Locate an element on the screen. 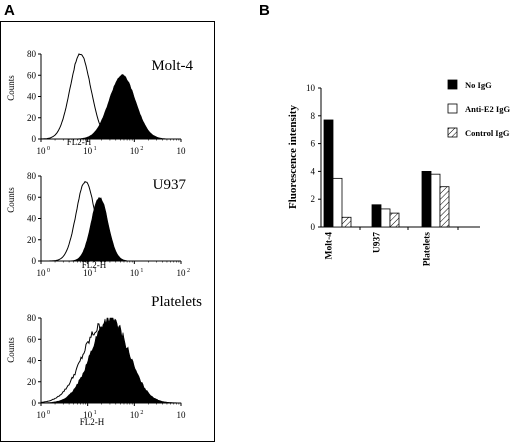 The width and height of the screenshot is (520, 443). histogram-title: Molt-4 is located at coordinates (172, 66).